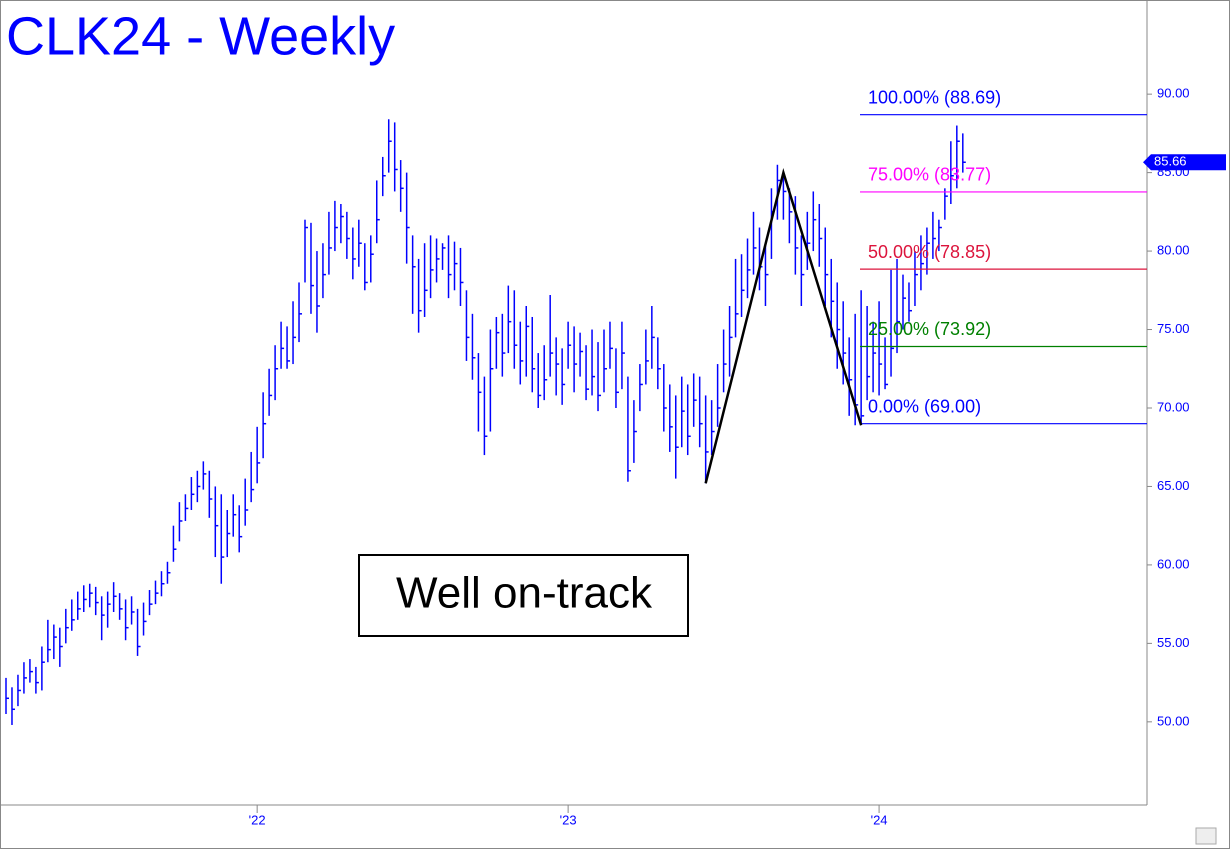 The image size is (1230, 849). I want to click on y-tick-label: 70.00, so click(1173, 406).